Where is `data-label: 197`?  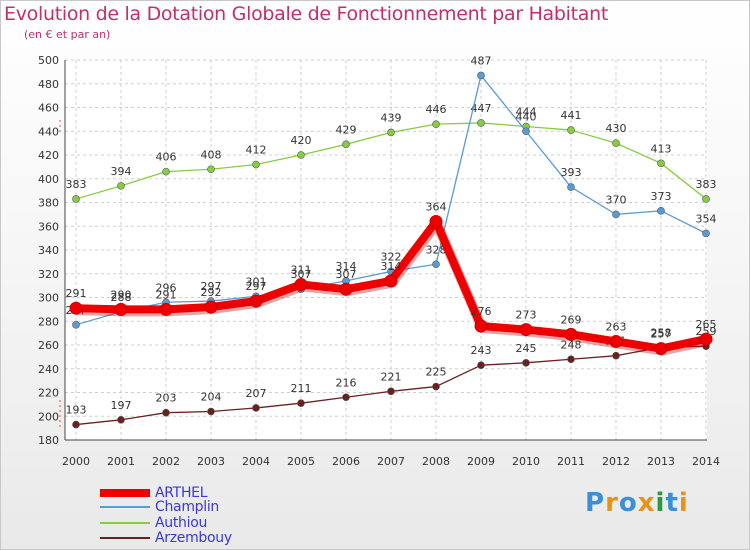 data-label: 197 is located at coordinates (121, 405).